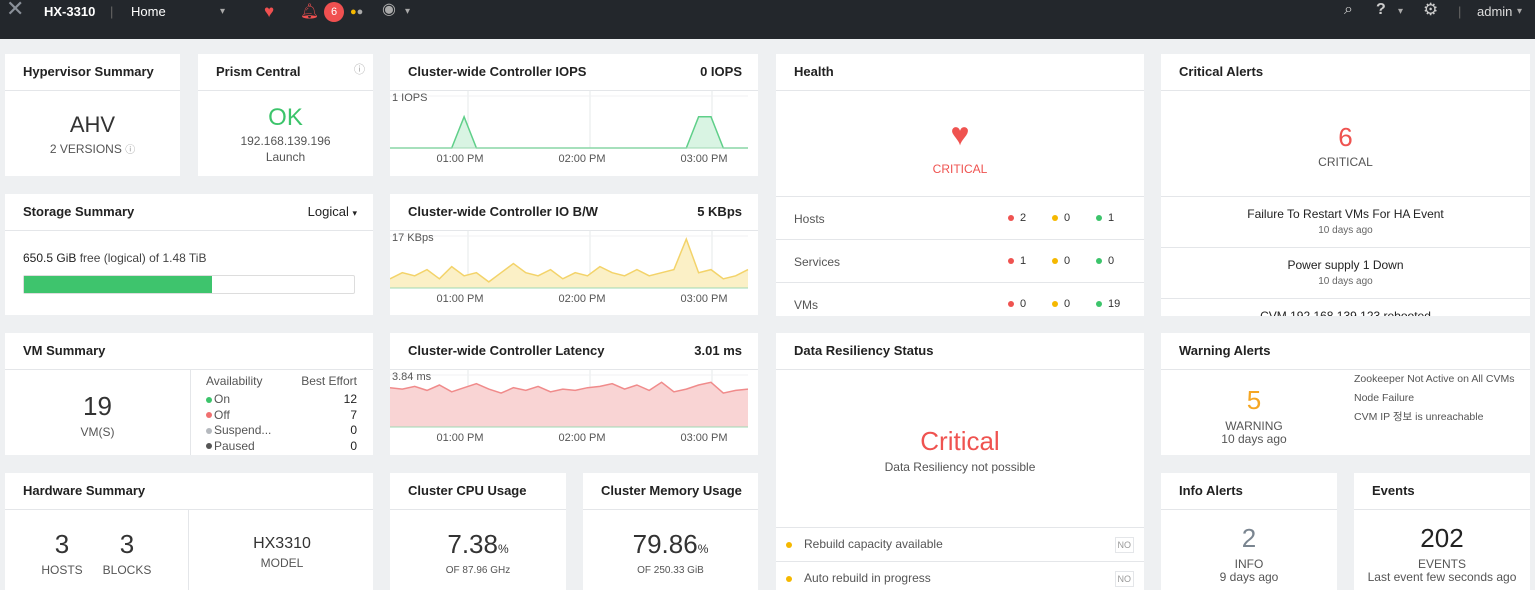 The height and width of the screenshot is (590, 1535). What do you see at coordinates (119, 258) in the screenshot?
I see `storage-free-text: free (logical) of` at bounding box center [119, 258].